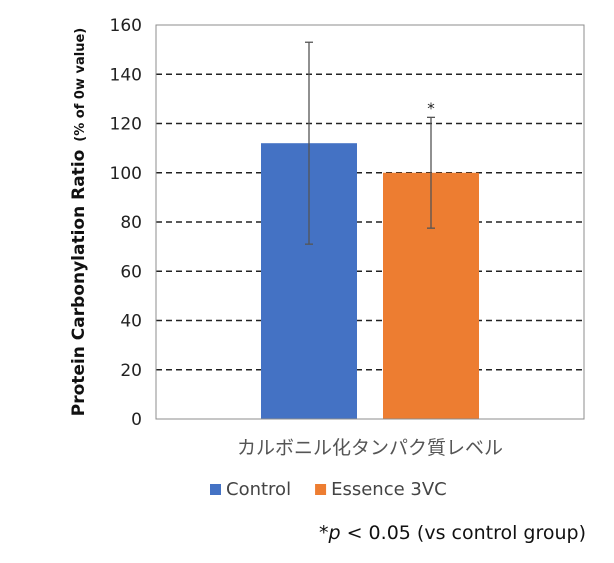 This screenshot has height=563, width=614. Describe the element at coordinates (126, 75) in the screenshot. I see `y-tick-label: 140` at that location.